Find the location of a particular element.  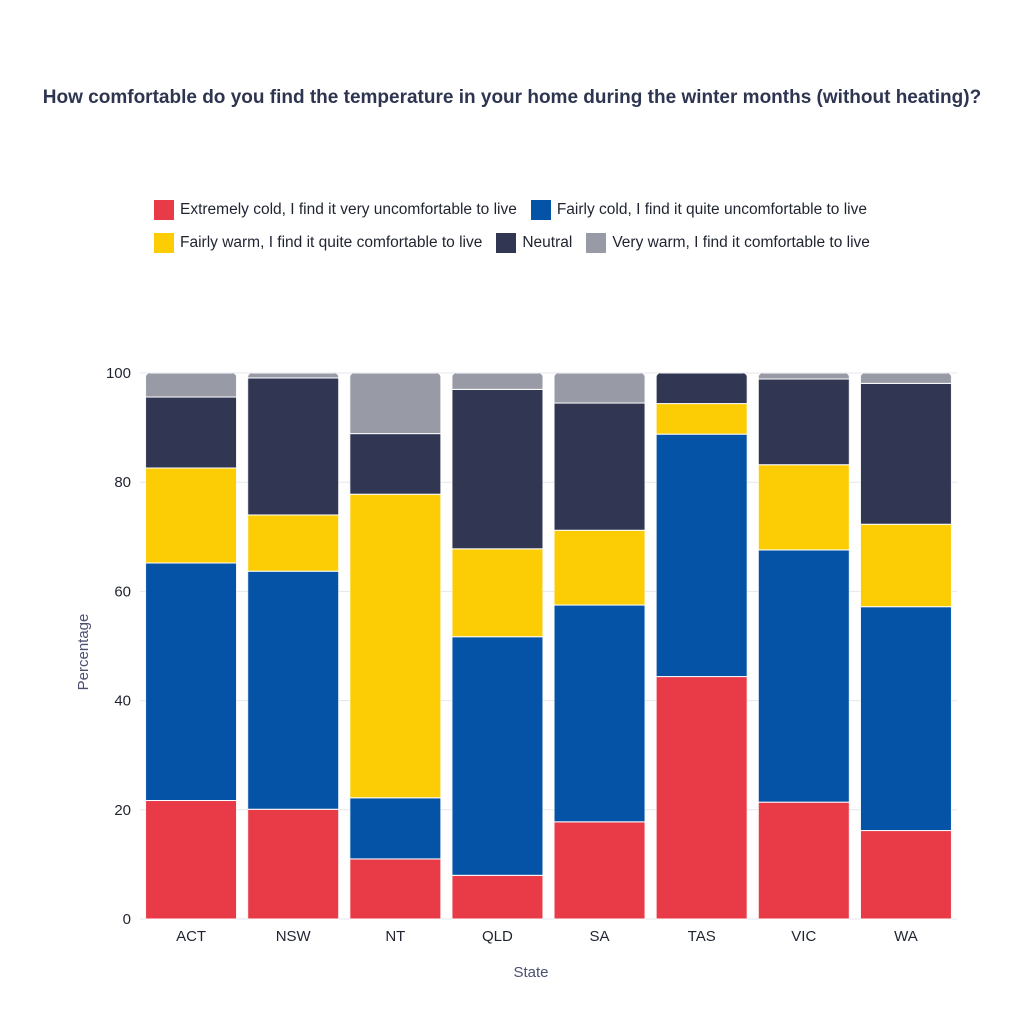

bar-stack-tas is located at coordinates (702, 646).